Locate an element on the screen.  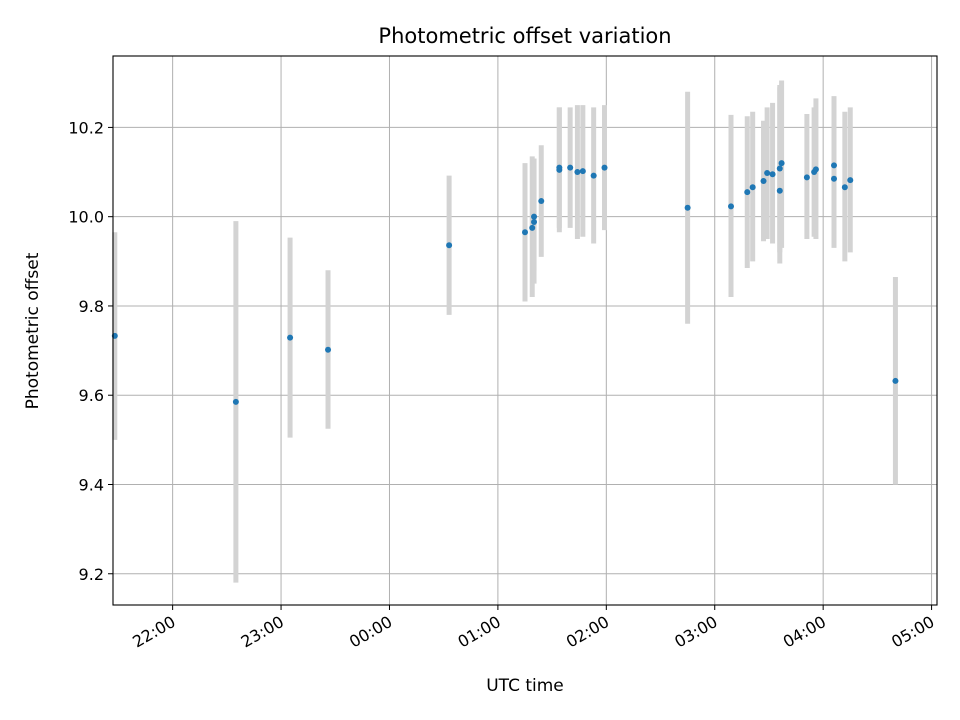
y-axis-ticks: 9.2 9.4 9.6 9.8 10.0 10.2 is located at coordinates (90, 351).